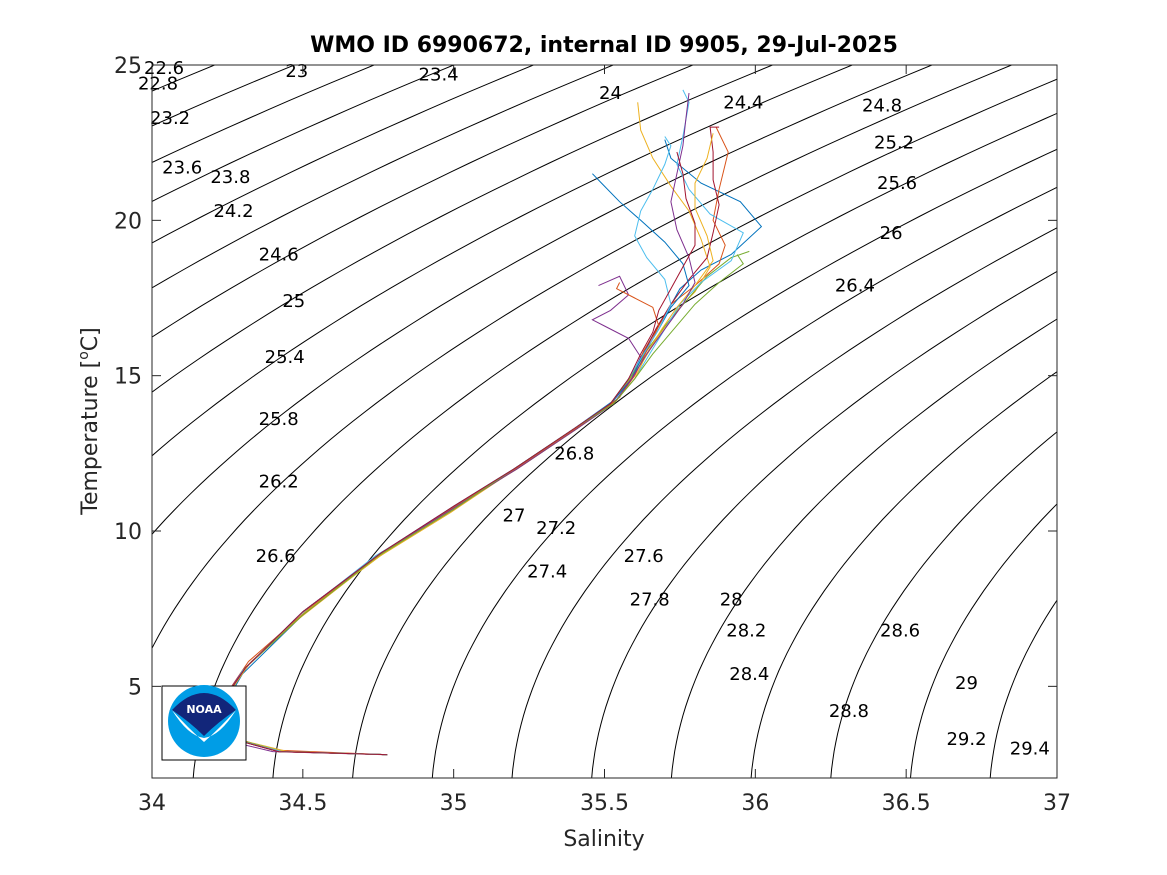  What do you see at coordinates (84, 355) in the screenshot?
I see `y-axis-label-degree: o` at bounding box center [84, 355].